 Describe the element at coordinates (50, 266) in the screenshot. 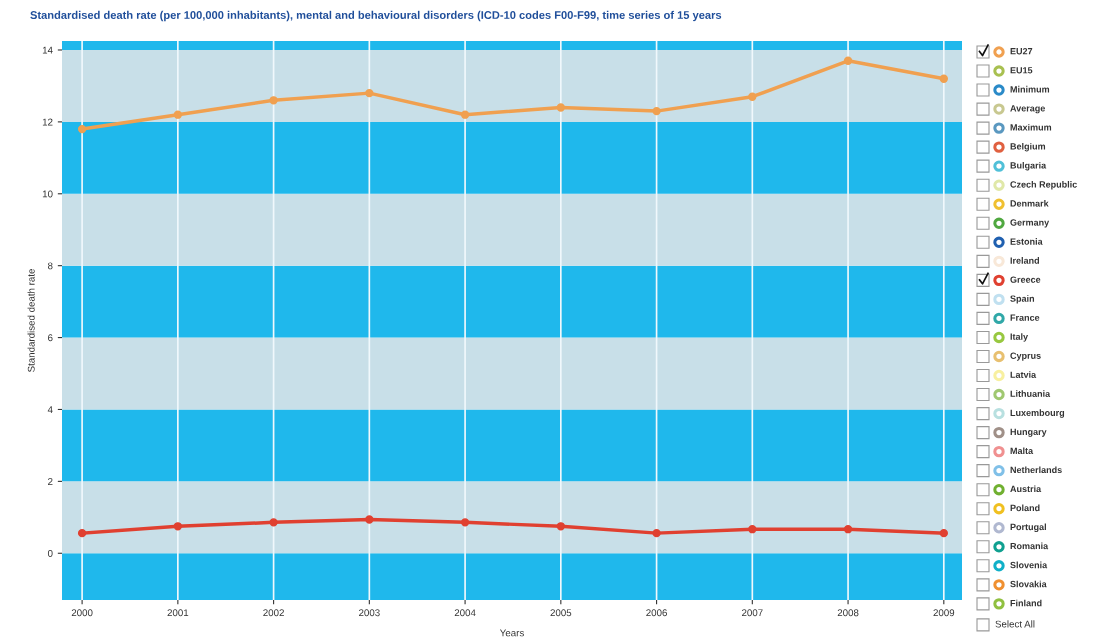

I see `y-tick-label: 8` at that location.